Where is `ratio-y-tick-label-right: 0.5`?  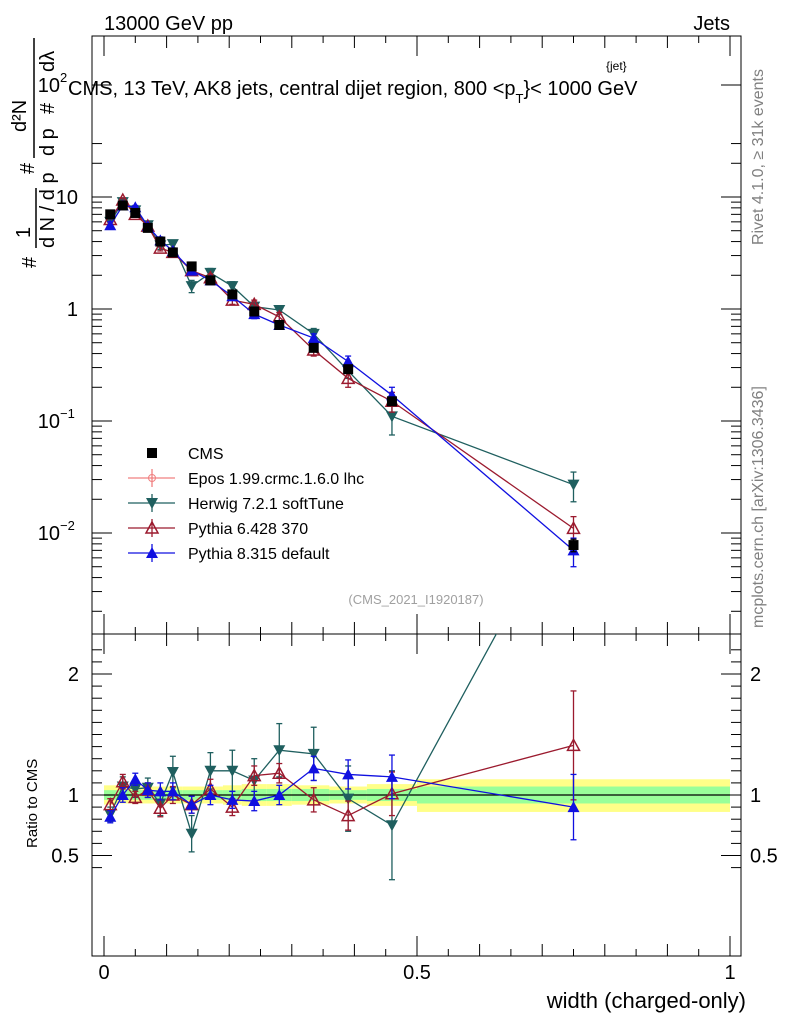
ratio-y-tick-label-right: 0.5 is located at coordinates (764, 857).